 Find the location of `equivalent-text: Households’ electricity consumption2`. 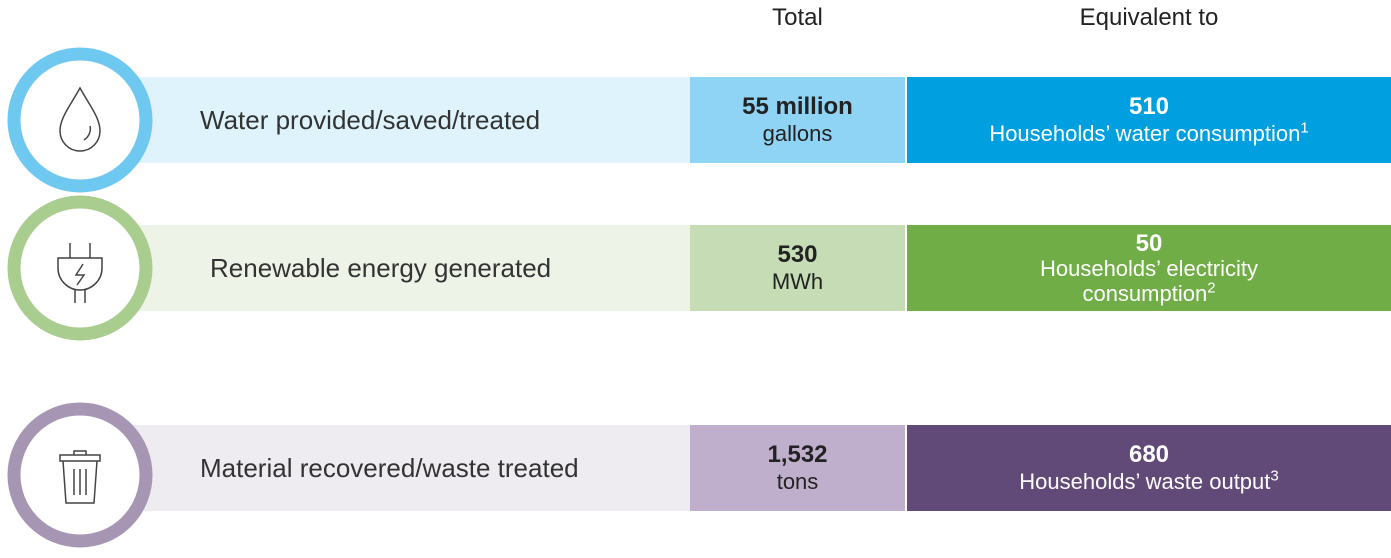

equivalent-text: Households’ electricity consumption2 is located at coordinates (1149, 281).